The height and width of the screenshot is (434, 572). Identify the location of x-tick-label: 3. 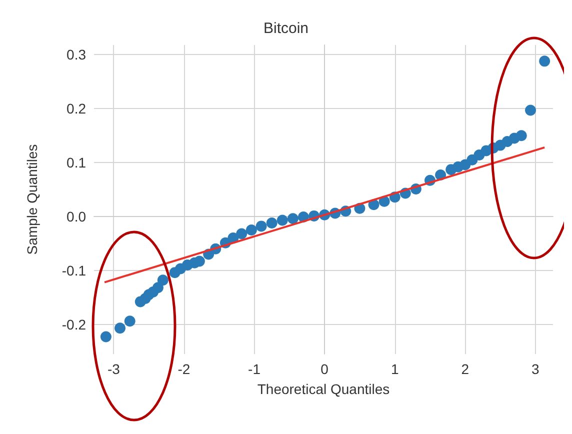
(536, 369).